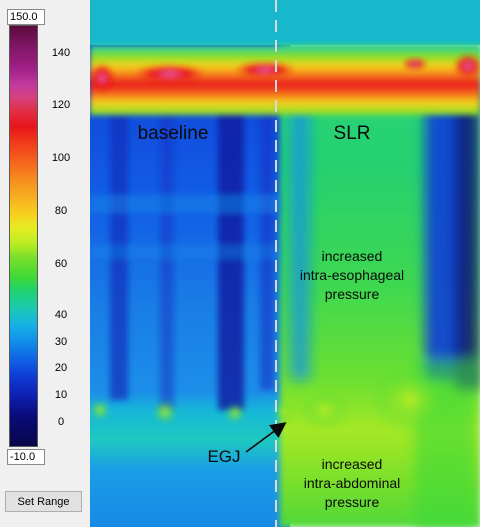 Image resolution: width=480 pixels, height=527 pixels. I want to click on egj-label: EGJ, so click(223, 456).